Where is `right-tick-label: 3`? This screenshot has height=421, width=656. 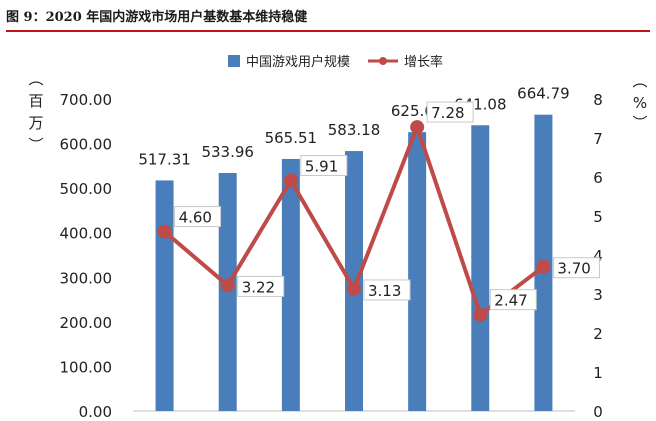
right-tick-label: 3 is located at coordinates (598, 295).